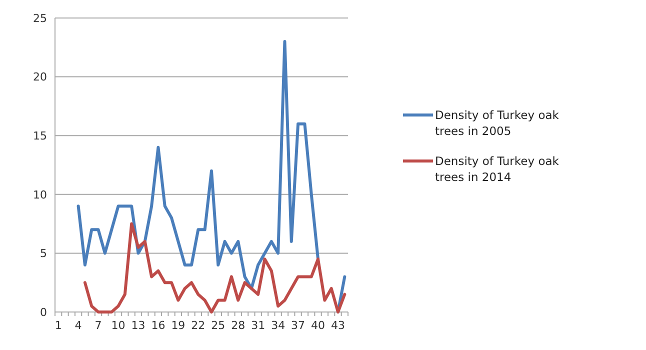  I want to click on x-tick-label: 40, so click(318, 325).